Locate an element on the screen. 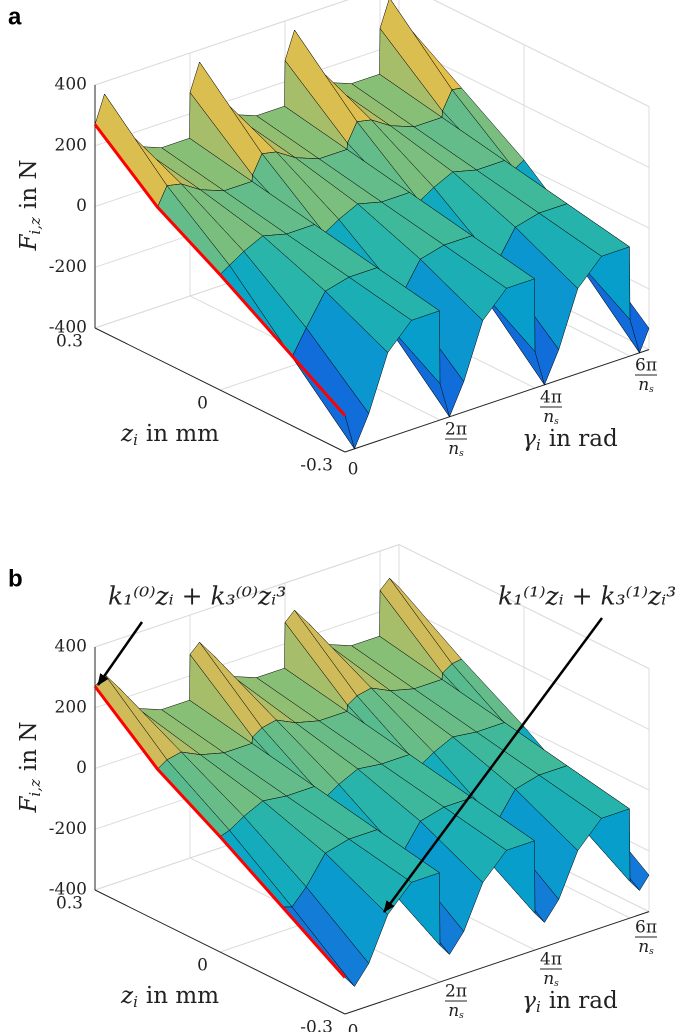  annotation: k₁⁽¹⁾zᵢ + k₃⁽¹⁾zᵢ³ is located at coordinates (587, 596).